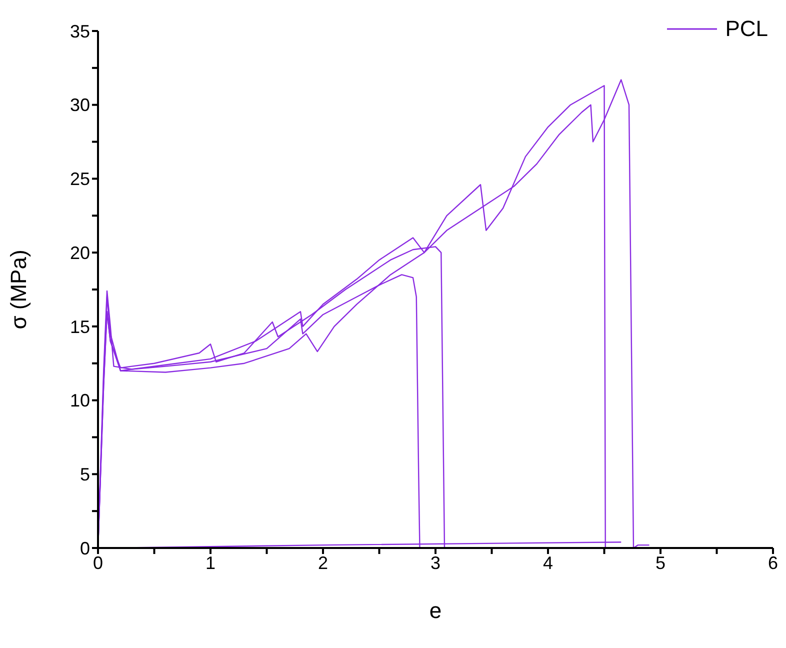 Image resolution: width=786 pixels, height=648 pixels. I want to click on x-tick-label: 1, so click(210, 562).